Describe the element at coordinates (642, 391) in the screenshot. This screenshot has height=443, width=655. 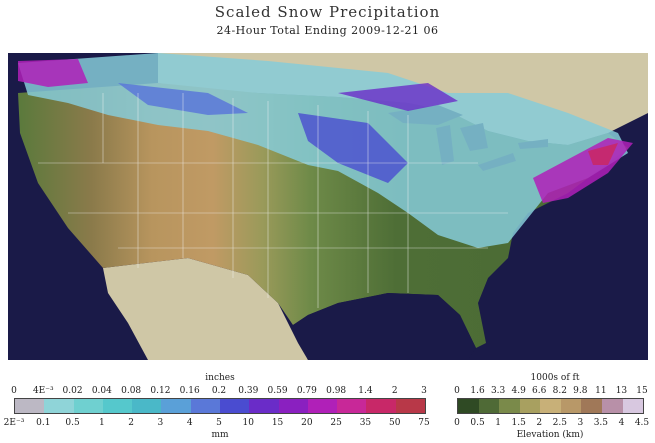
I see `elevation-tick-label: 15` at that location.